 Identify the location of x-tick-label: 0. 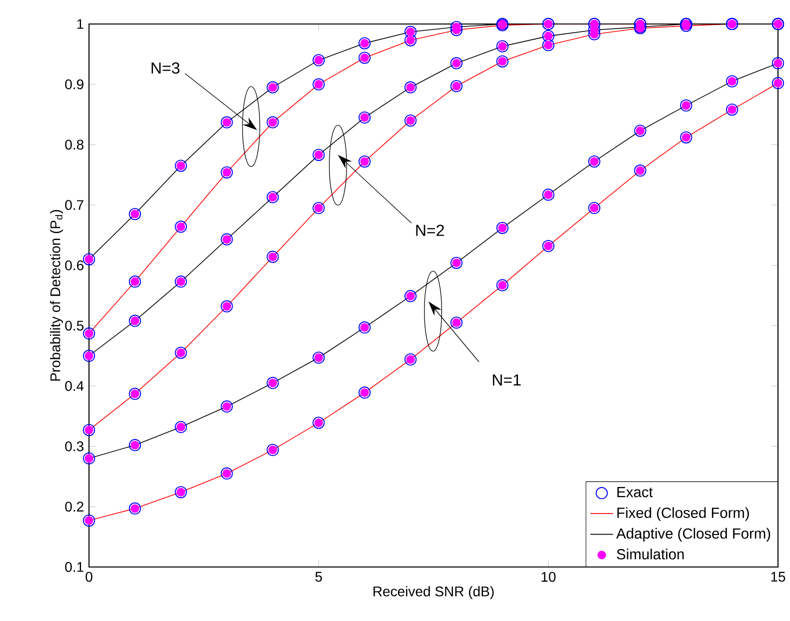
(89, 577).